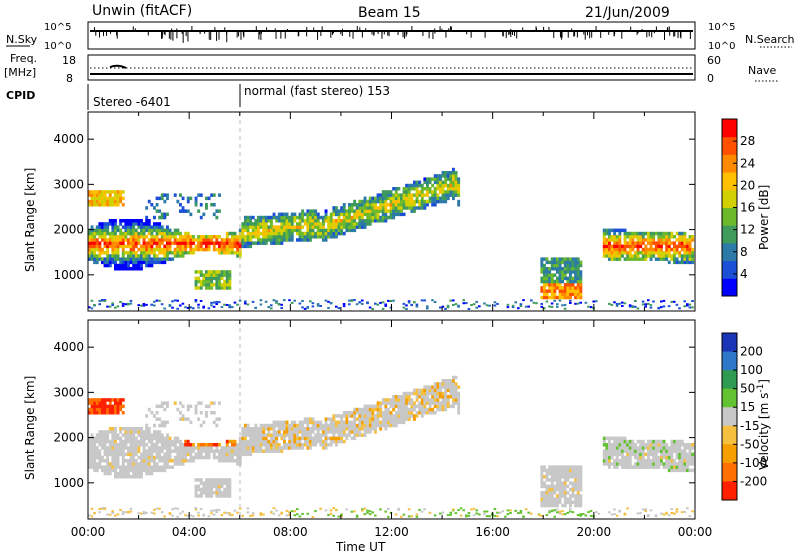 The height and width of the screenshot is (554, 800). What do you see at coordinates (729, 417) in the screenshot?
I see `velocity-colorbar-swatch` at bounding box center [729, 417].